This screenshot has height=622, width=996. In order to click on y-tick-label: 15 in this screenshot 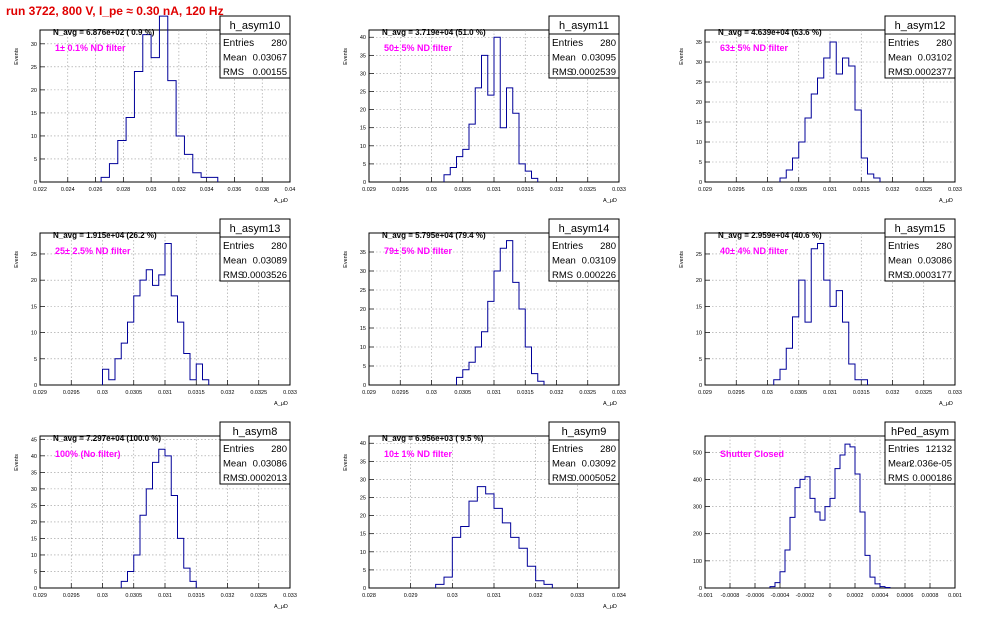, I will do `click(34, 307)`.